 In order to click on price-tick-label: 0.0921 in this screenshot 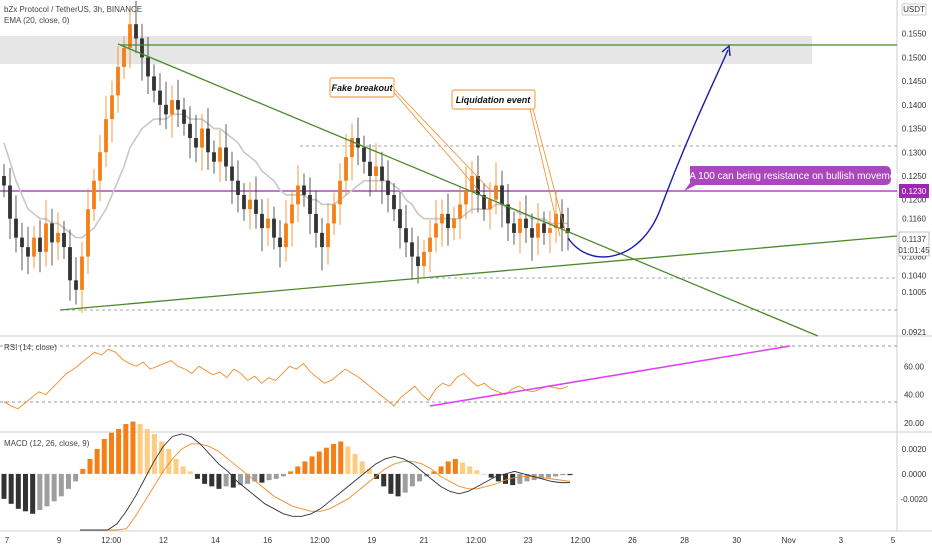, I will do `click(914, 332)`.